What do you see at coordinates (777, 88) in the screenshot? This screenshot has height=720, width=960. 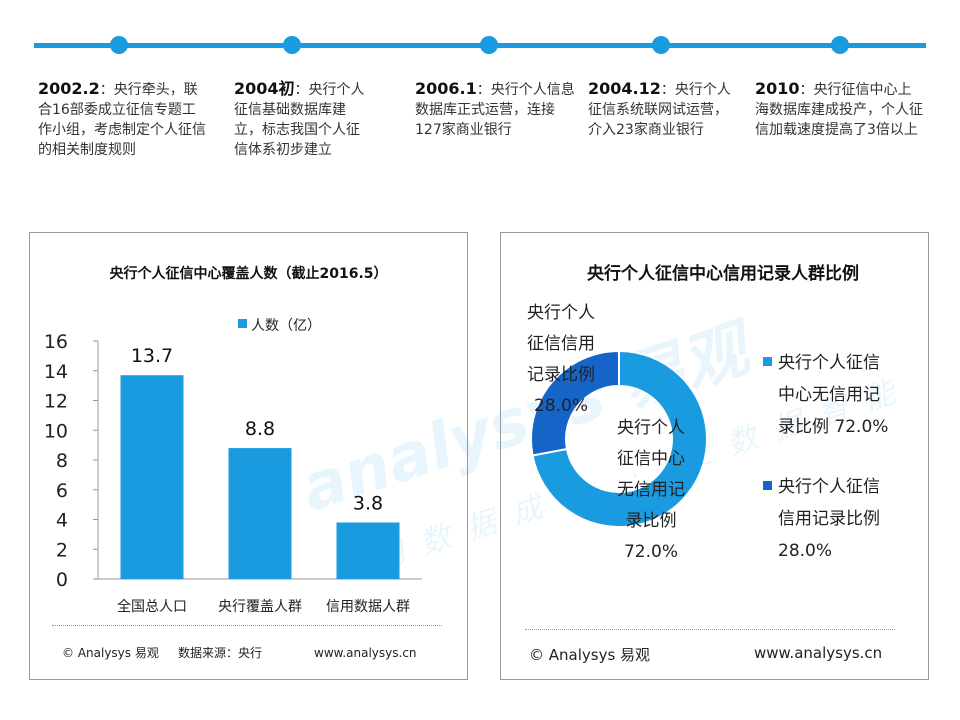 I see `timeline-date: 2010` at bounding box center [777, 88].